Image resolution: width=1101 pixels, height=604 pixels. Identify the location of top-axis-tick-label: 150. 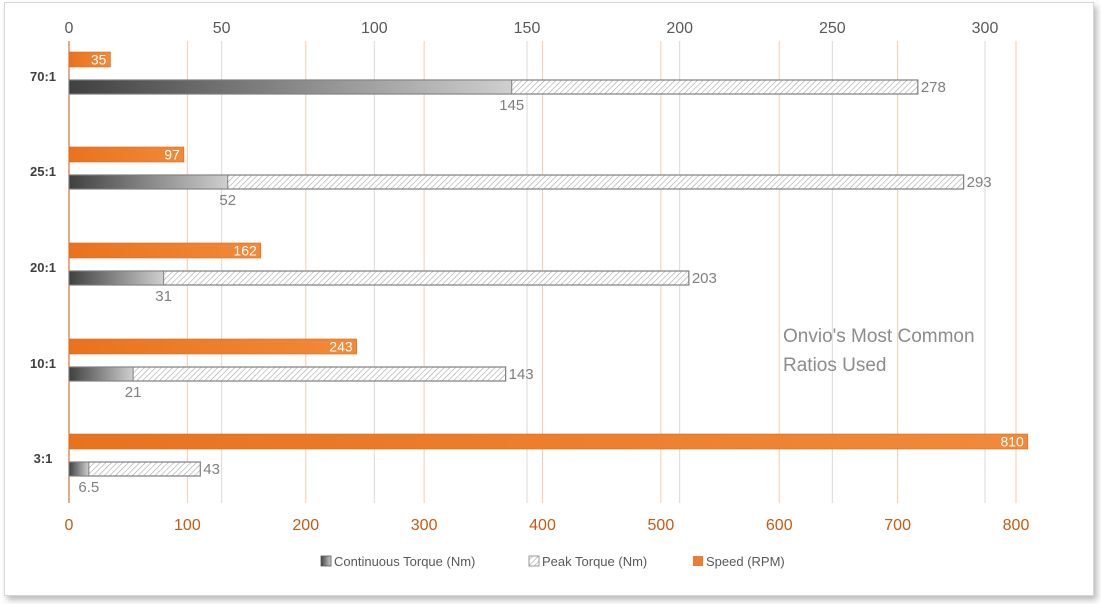
(527, 28).